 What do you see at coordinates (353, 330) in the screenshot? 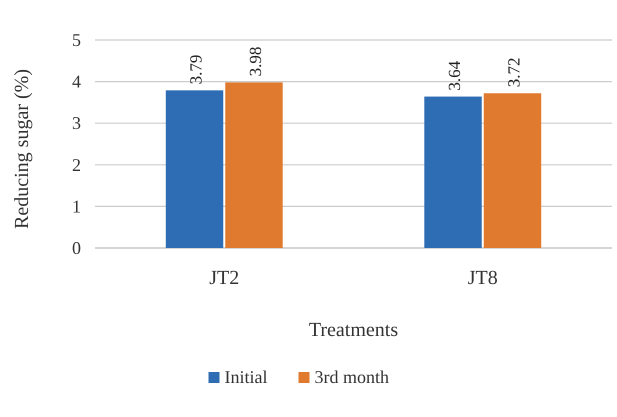
I see `x-axis-title: Treatments` at bounding box center [353, 330].